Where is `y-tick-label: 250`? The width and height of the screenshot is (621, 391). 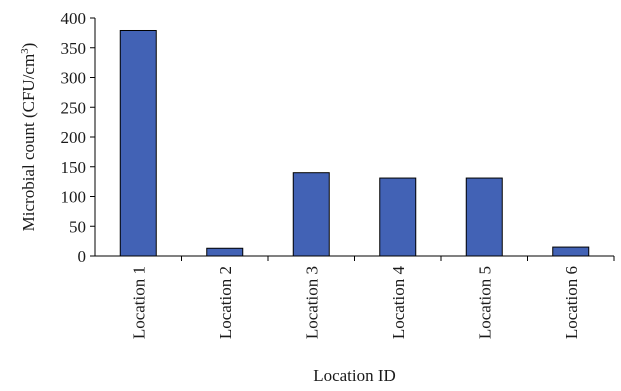
y-tick-label: 250 is located at coordinates (74, 107).